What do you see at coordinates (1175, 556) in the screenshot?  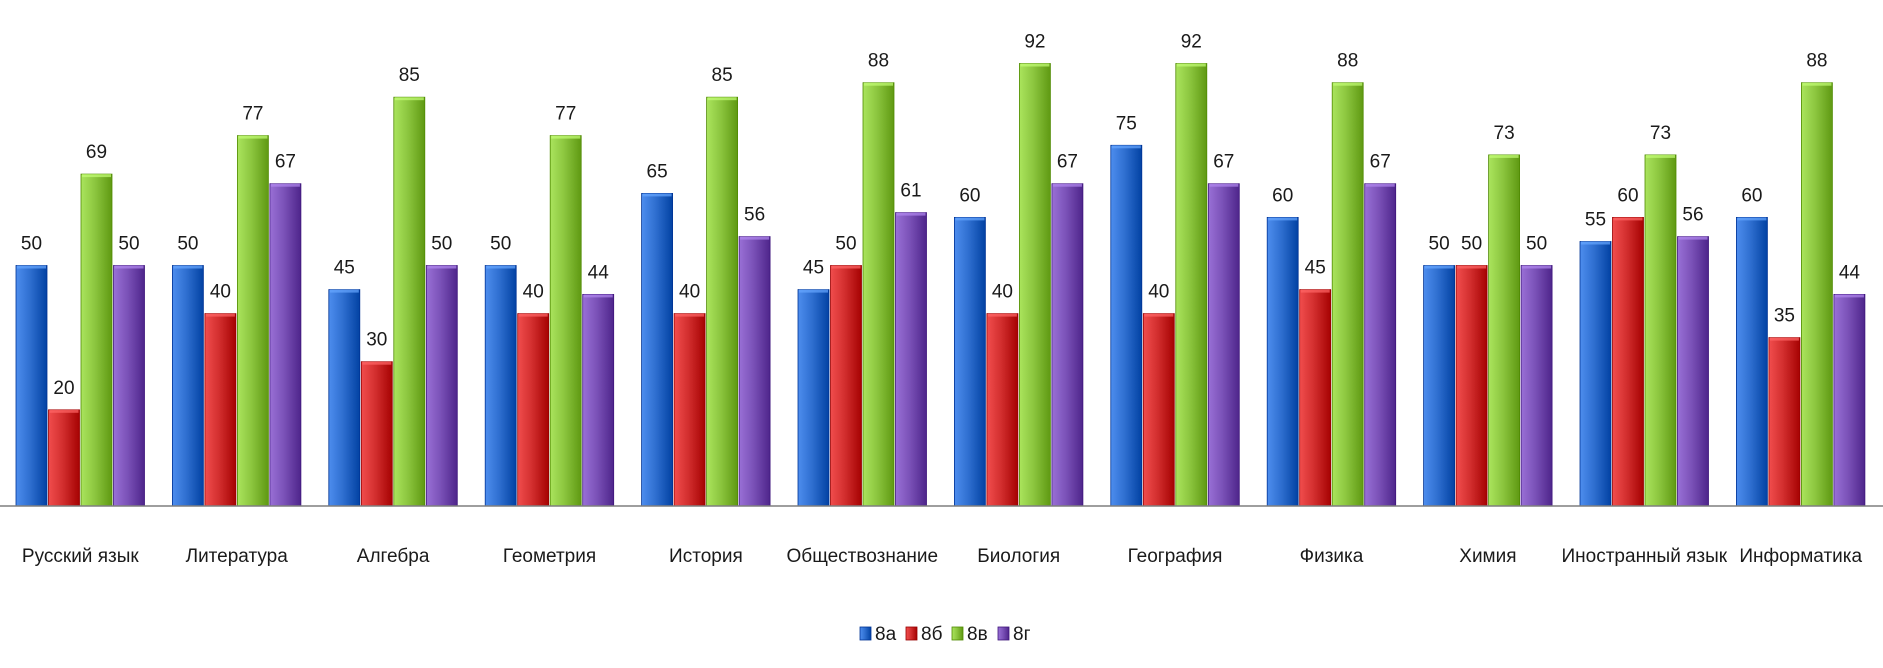 I see `x-tick-label: География` at bounding box center [1175, 556].